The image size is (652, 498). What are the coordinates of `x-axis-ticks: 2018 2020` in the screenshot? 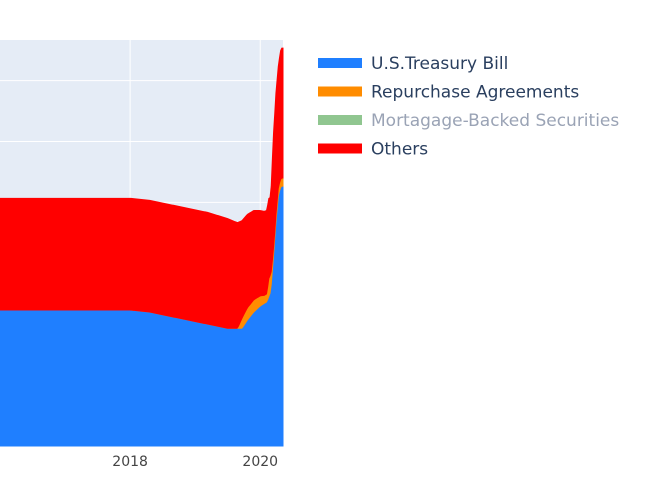 It's located at (195, 462).